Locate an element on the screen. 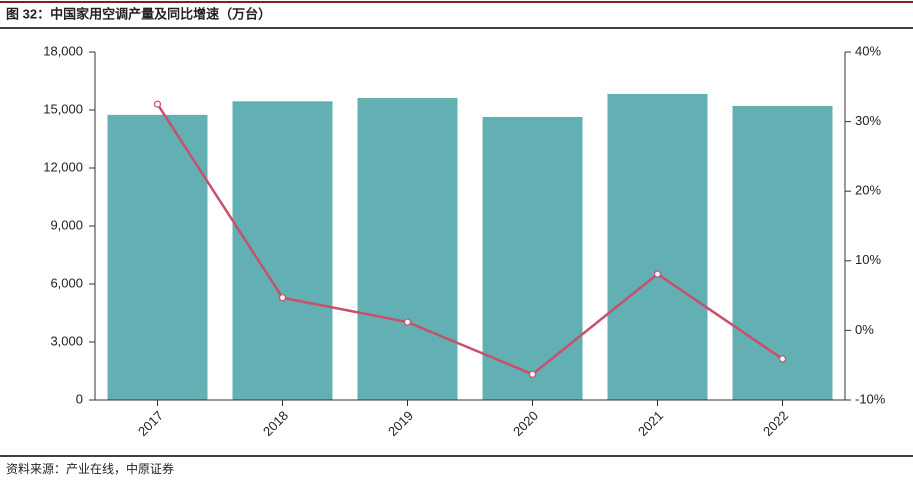  figure-title: 图 32：中国家用空调产量及同比增速（万台） is located at coordinates (138, 13).